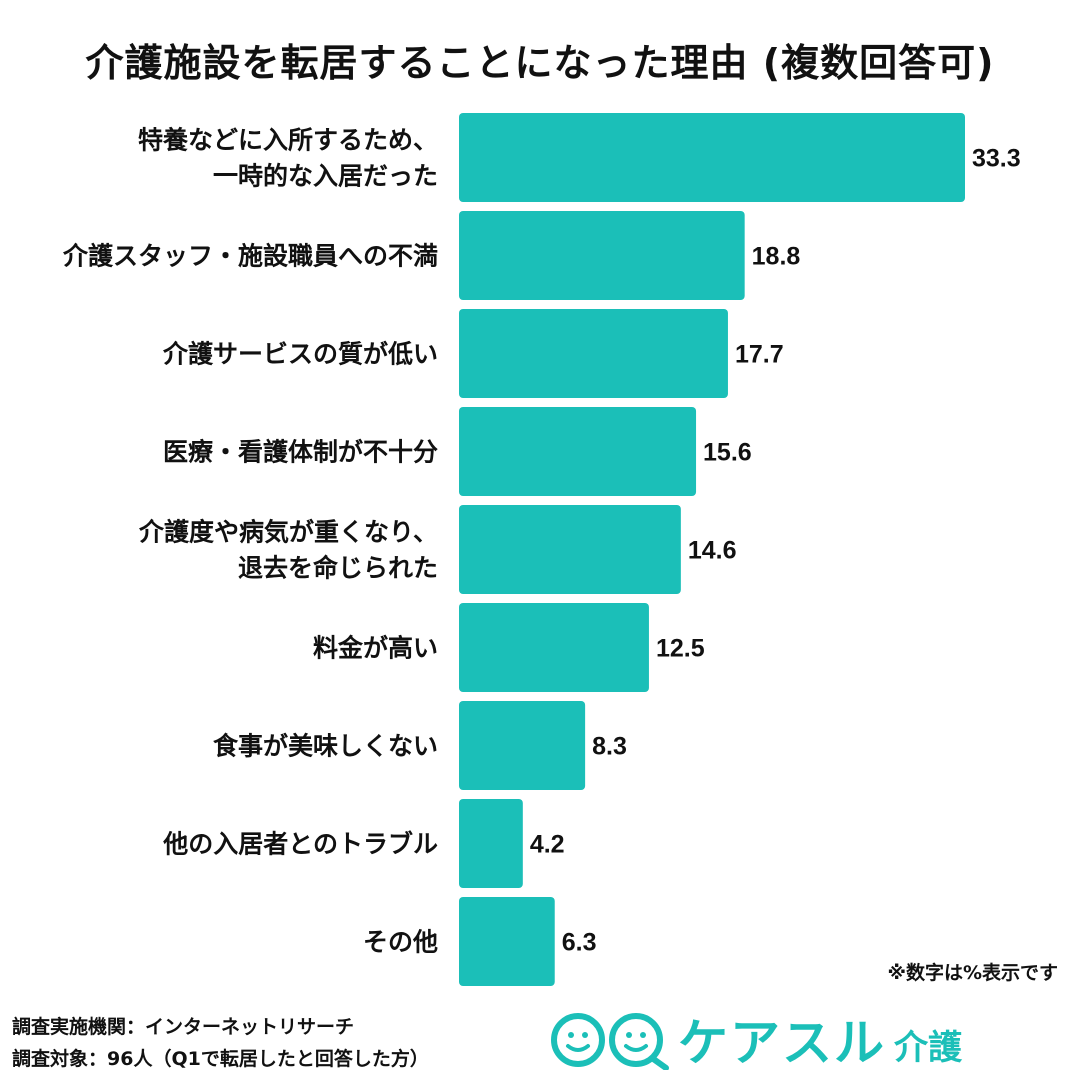 This screenshot has width=1080, height=1080. Describe the element at coordinates (300, 844) in the screenshot. I see `category-label-7: 他の入居者とのトラブル` at that location.